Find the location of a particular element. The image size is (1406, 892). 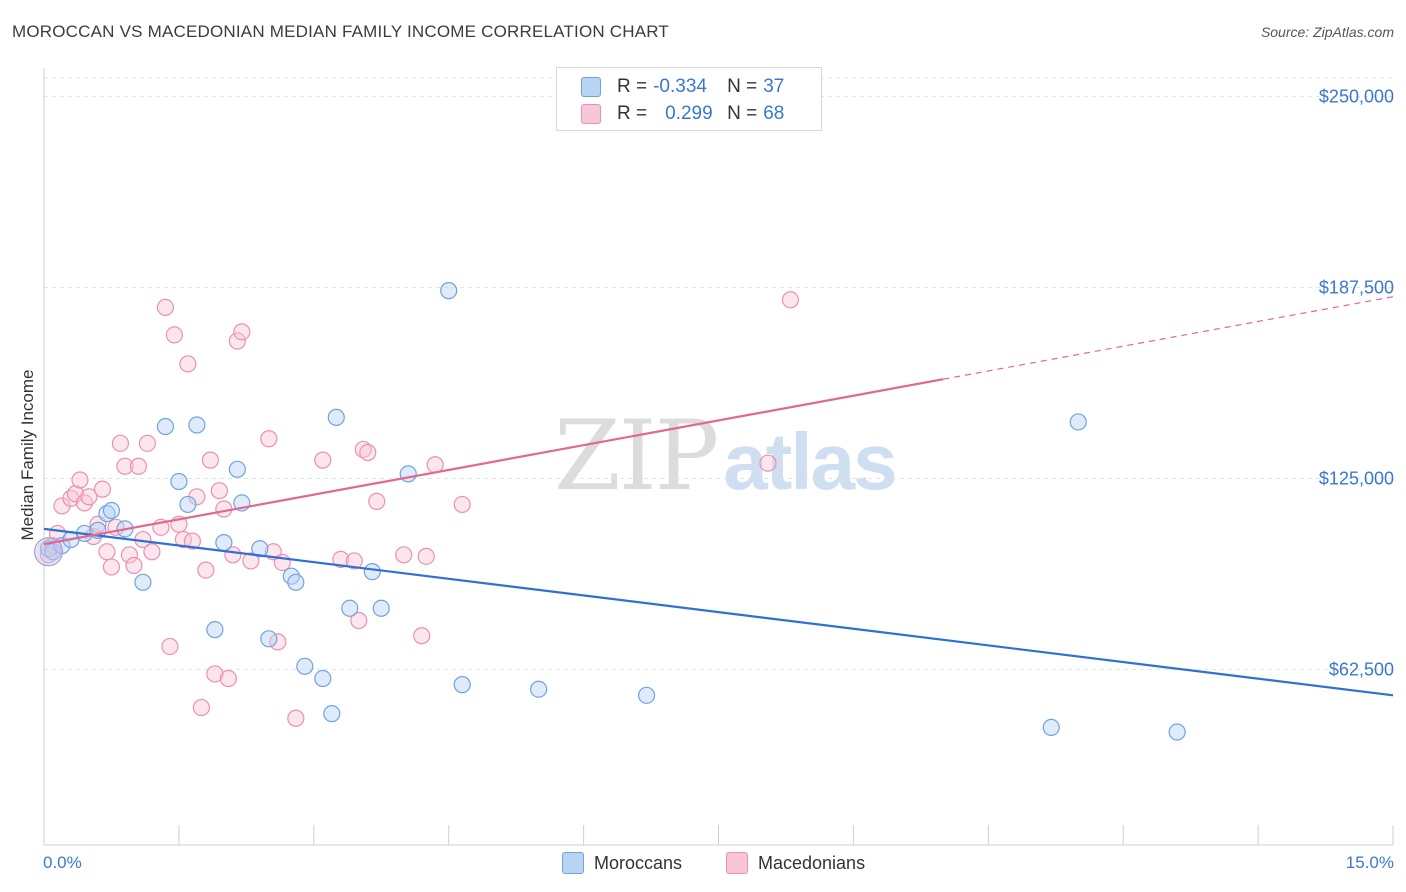

legend-r-value: -0.334 is located at coordinates (680, 86).